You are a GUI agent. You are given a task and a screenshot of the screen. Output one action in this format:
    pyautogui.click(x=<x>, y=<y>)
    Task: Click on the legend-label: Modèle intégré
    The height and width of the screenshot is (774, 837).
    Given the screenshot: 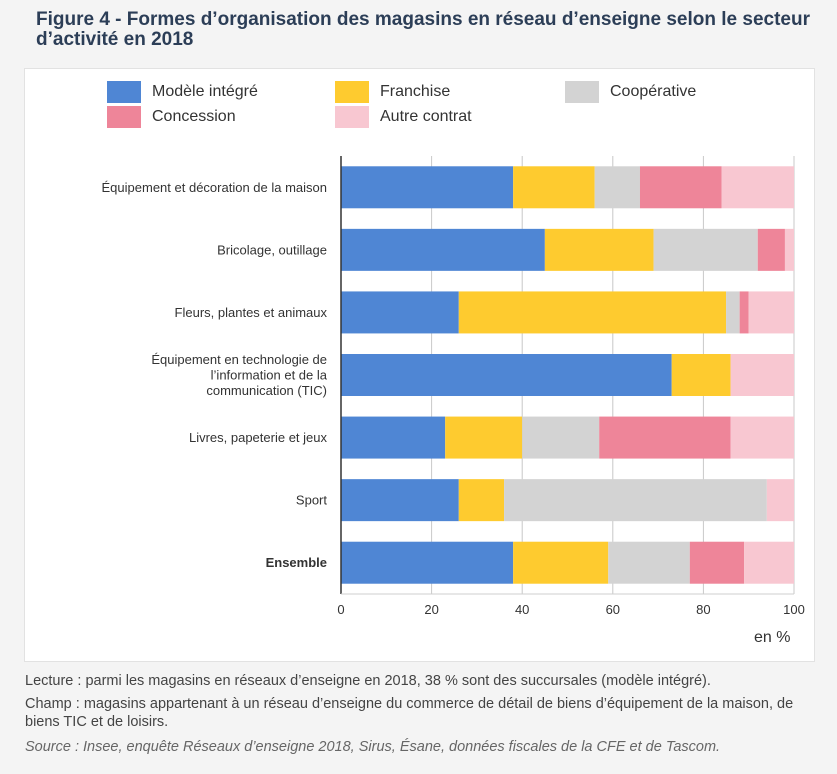 What is the action you would take?
    pyautogui.click(x=205, y=91)
    